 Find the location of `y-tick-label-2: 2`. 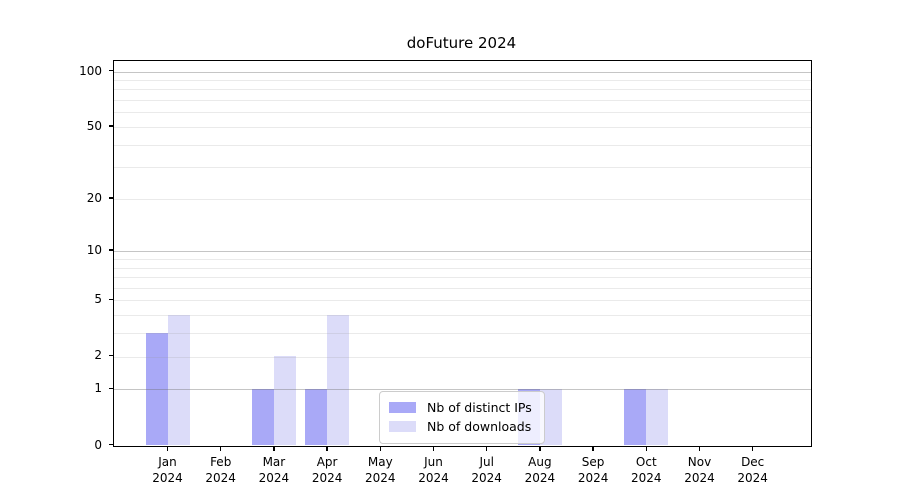

y-tick-label-2: 2 is located at coordinates (98, 355).